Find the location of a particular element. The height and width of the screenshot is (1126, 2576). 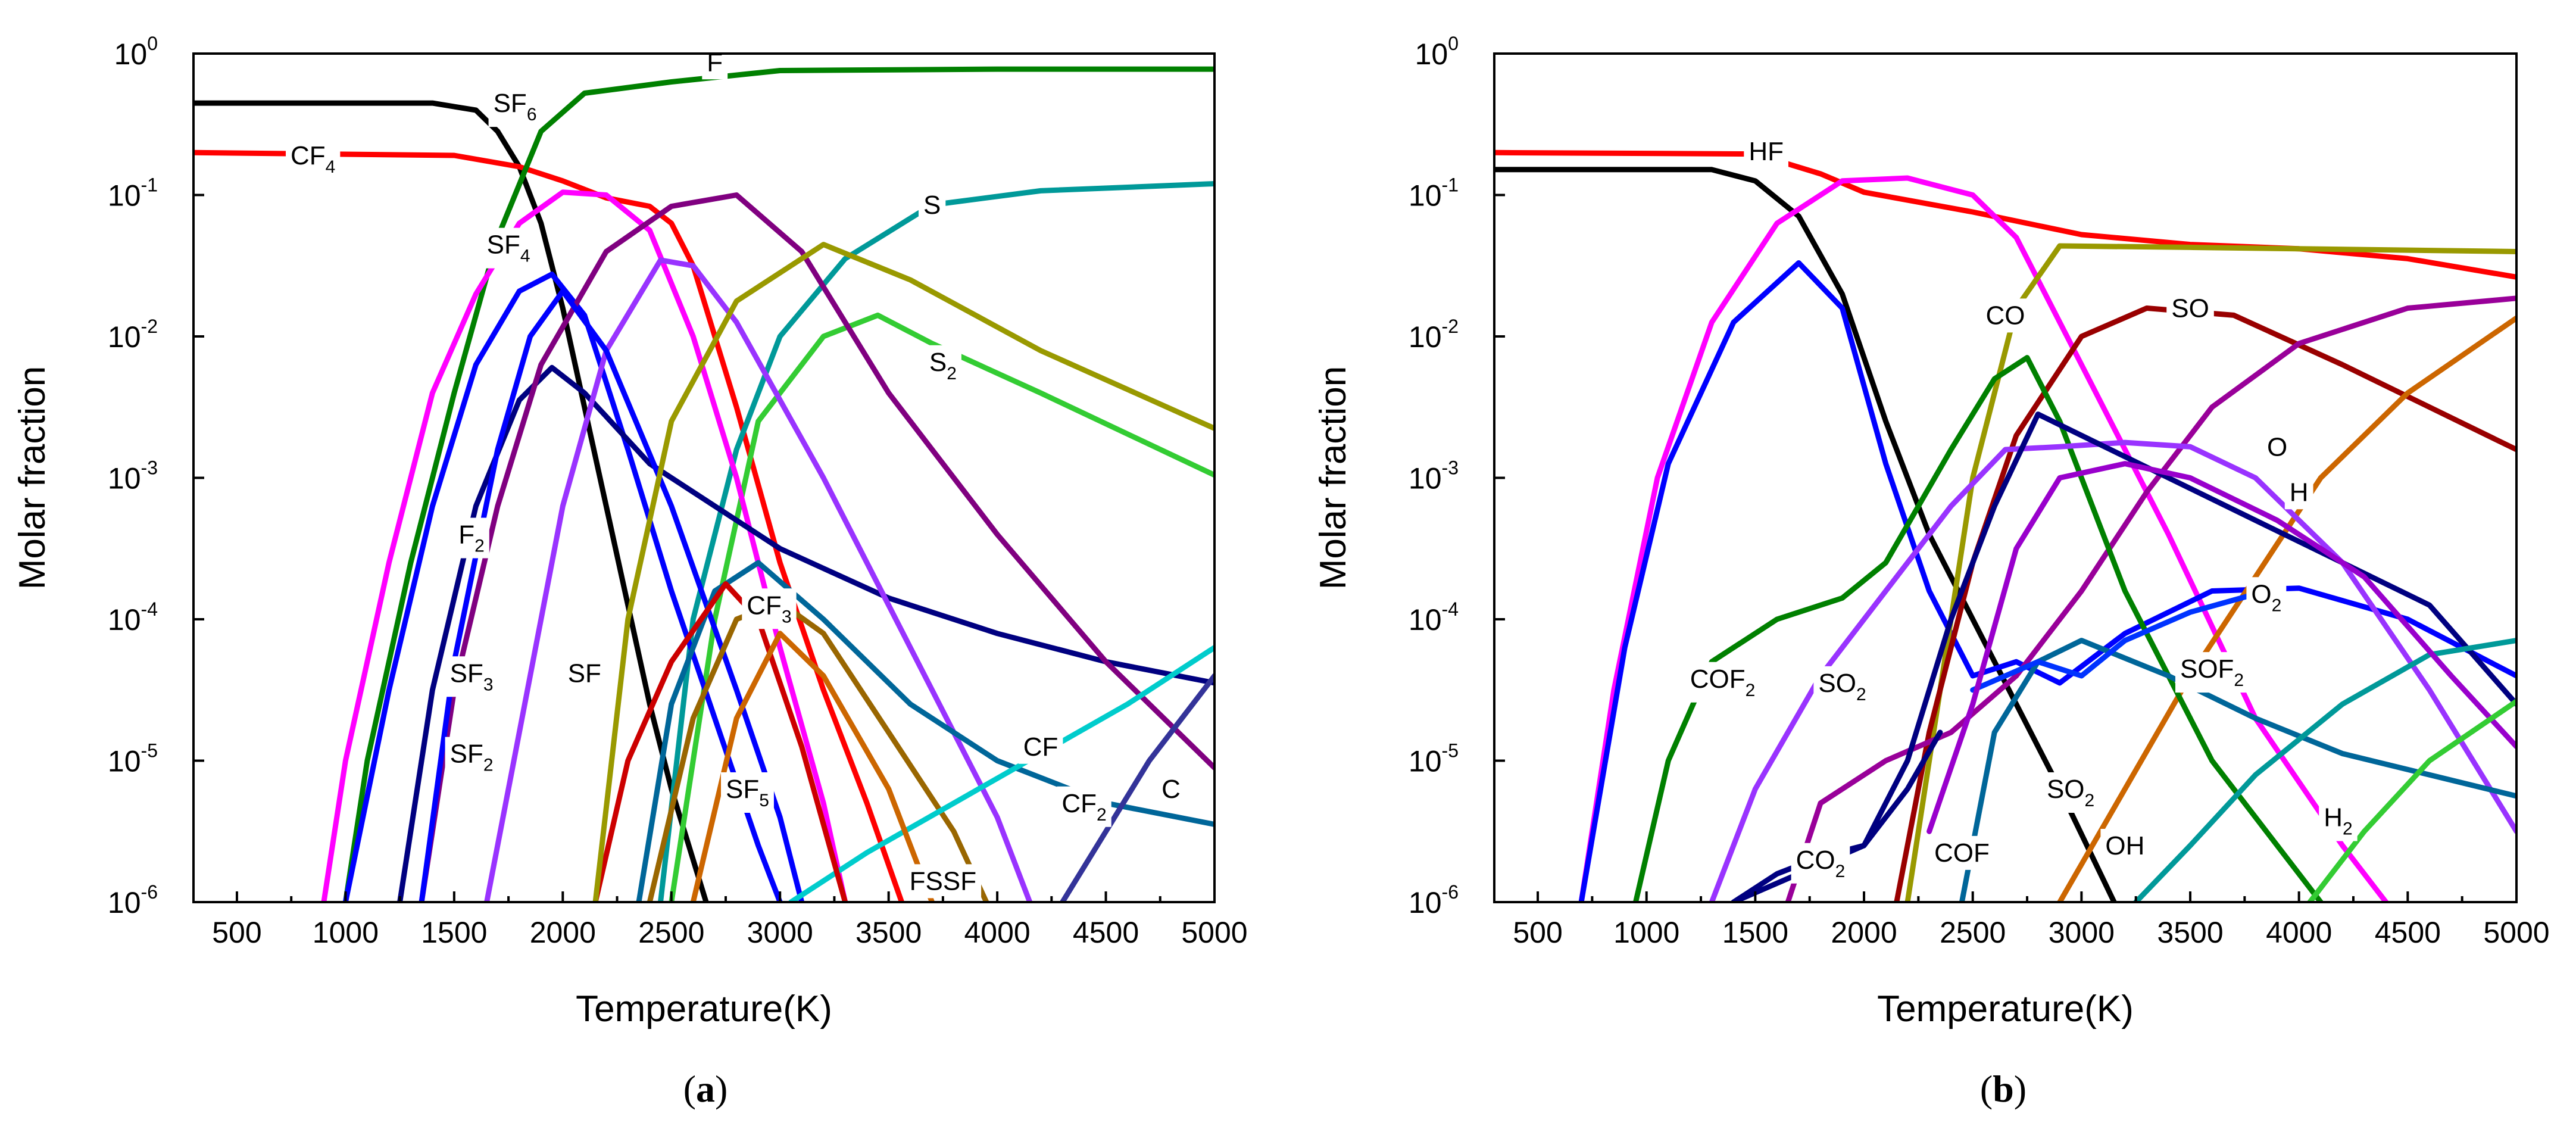

svg-text: C is located at coordinates (1171, 789).